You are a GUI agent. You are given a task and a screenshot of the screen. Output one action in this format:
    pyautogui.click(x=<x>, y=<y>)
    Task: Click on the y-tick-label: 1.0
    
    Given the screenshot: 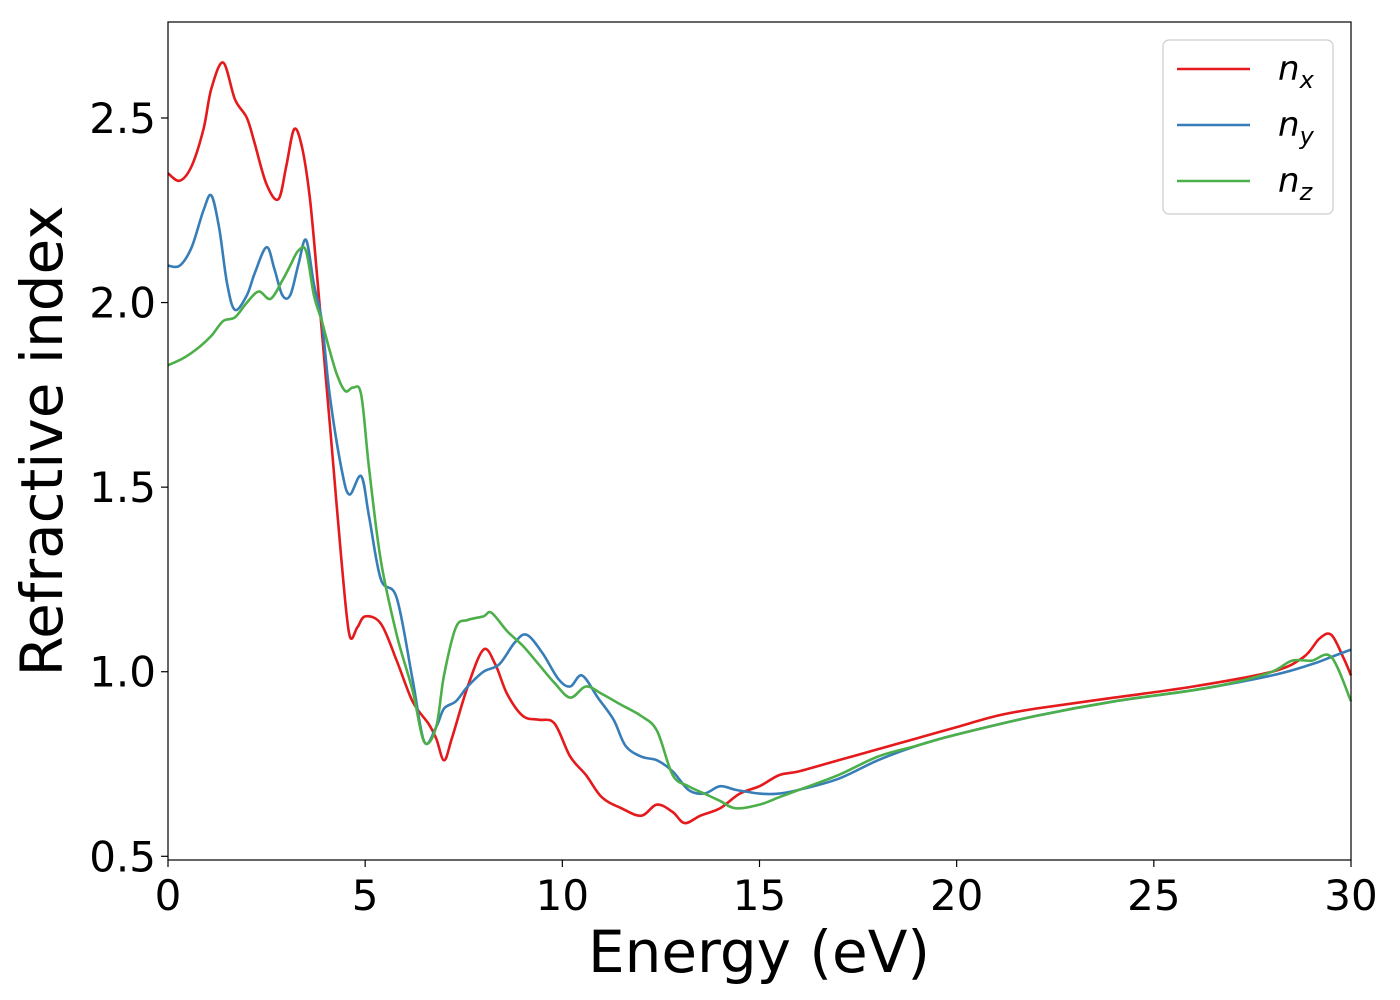 What is the action you would take?
    pyautogui.click(x=122, y=672)
    